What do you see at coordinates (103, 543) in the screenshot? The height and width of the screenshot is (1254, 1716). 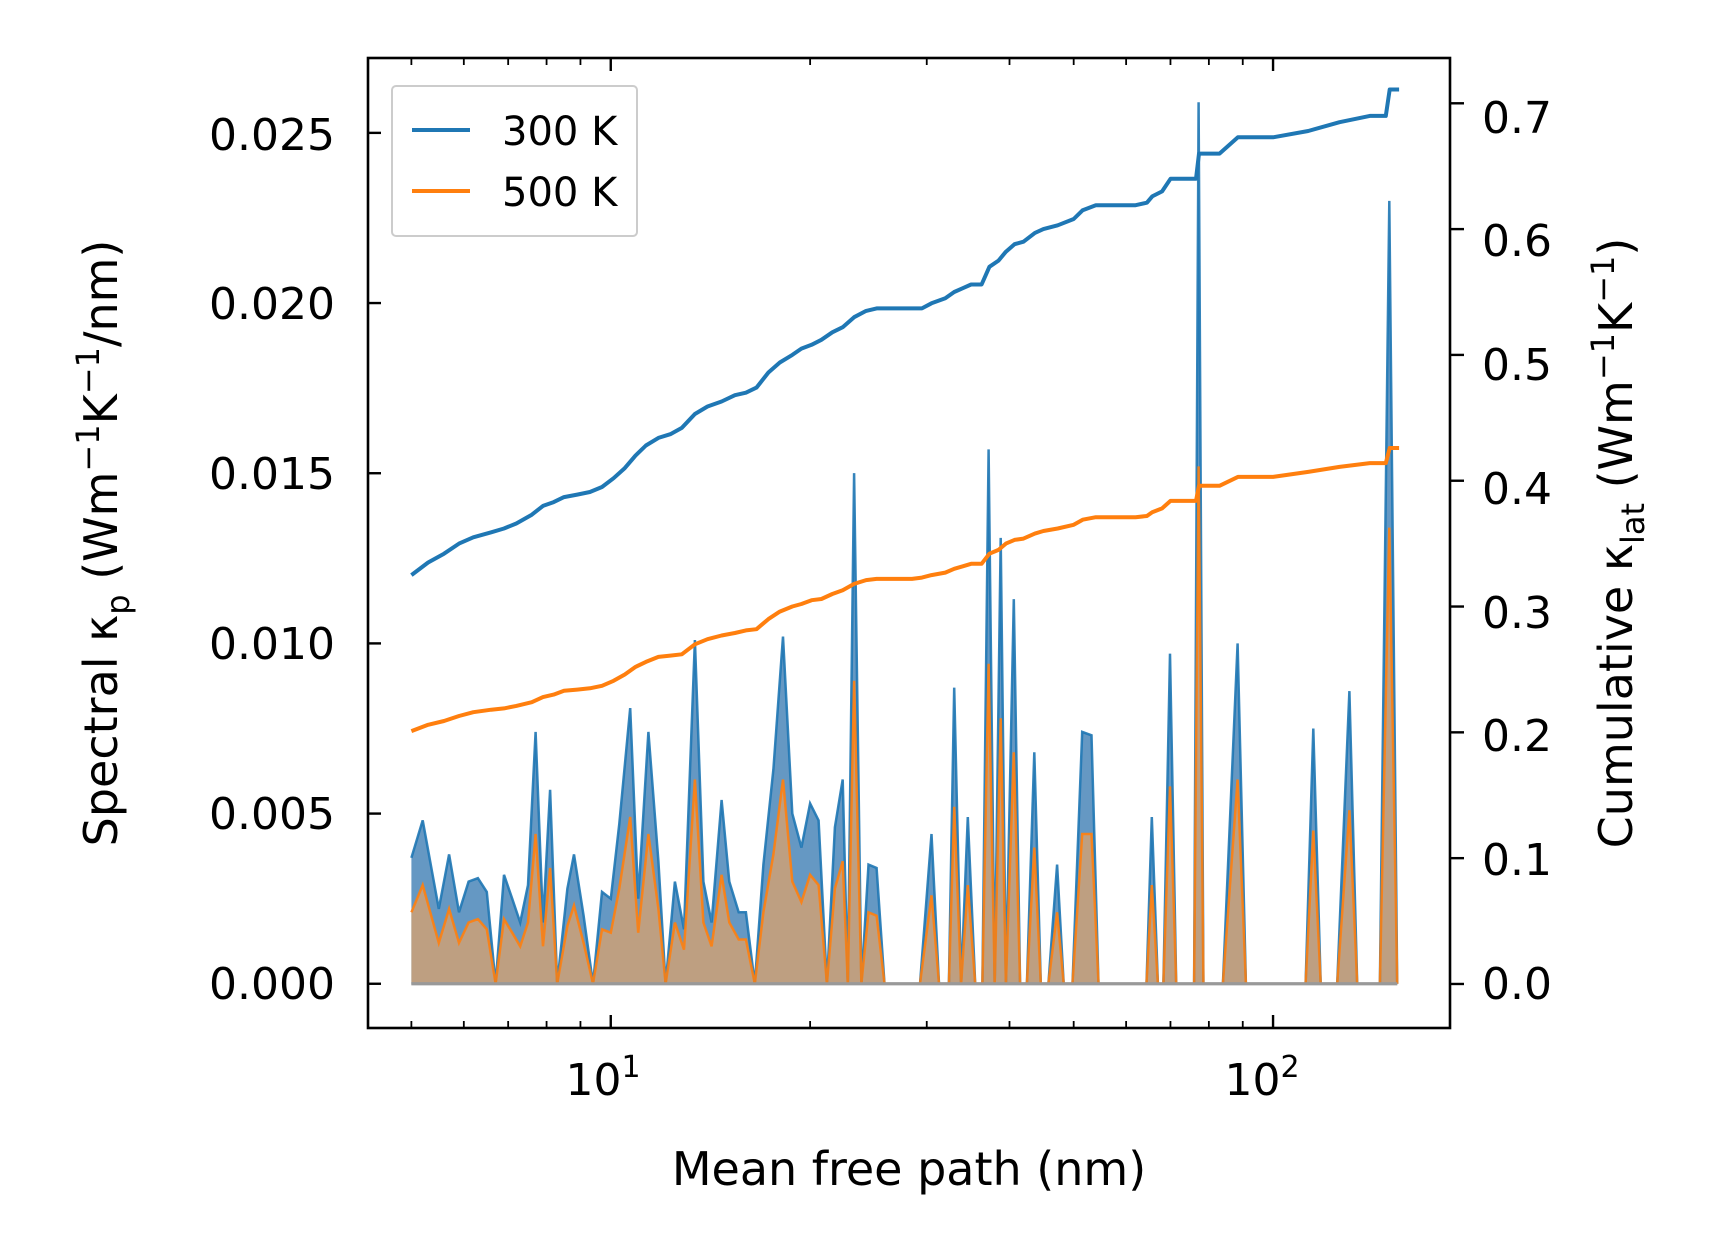 I see `left-y-axis-label: Spectral κp (Wm−1K−1/nm)` at bounding box center [103, 543].